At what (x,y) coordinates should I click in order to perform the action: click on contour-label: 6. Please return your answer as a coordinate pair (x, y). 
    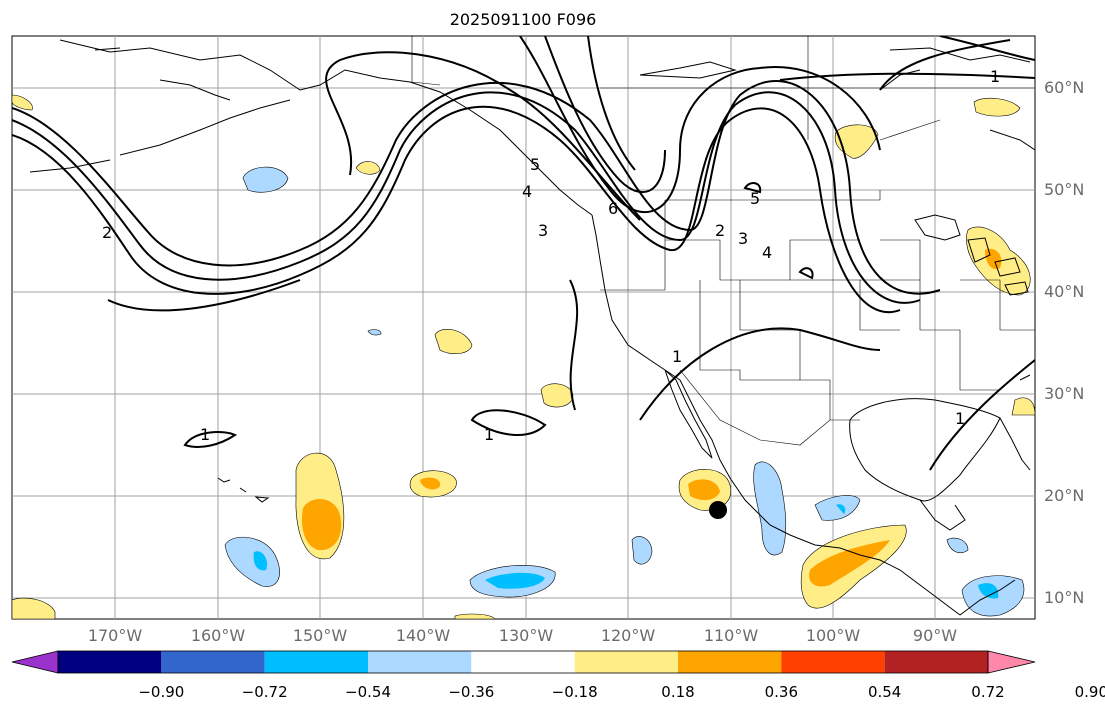
    Looking at the image, I should click on (613, 208).